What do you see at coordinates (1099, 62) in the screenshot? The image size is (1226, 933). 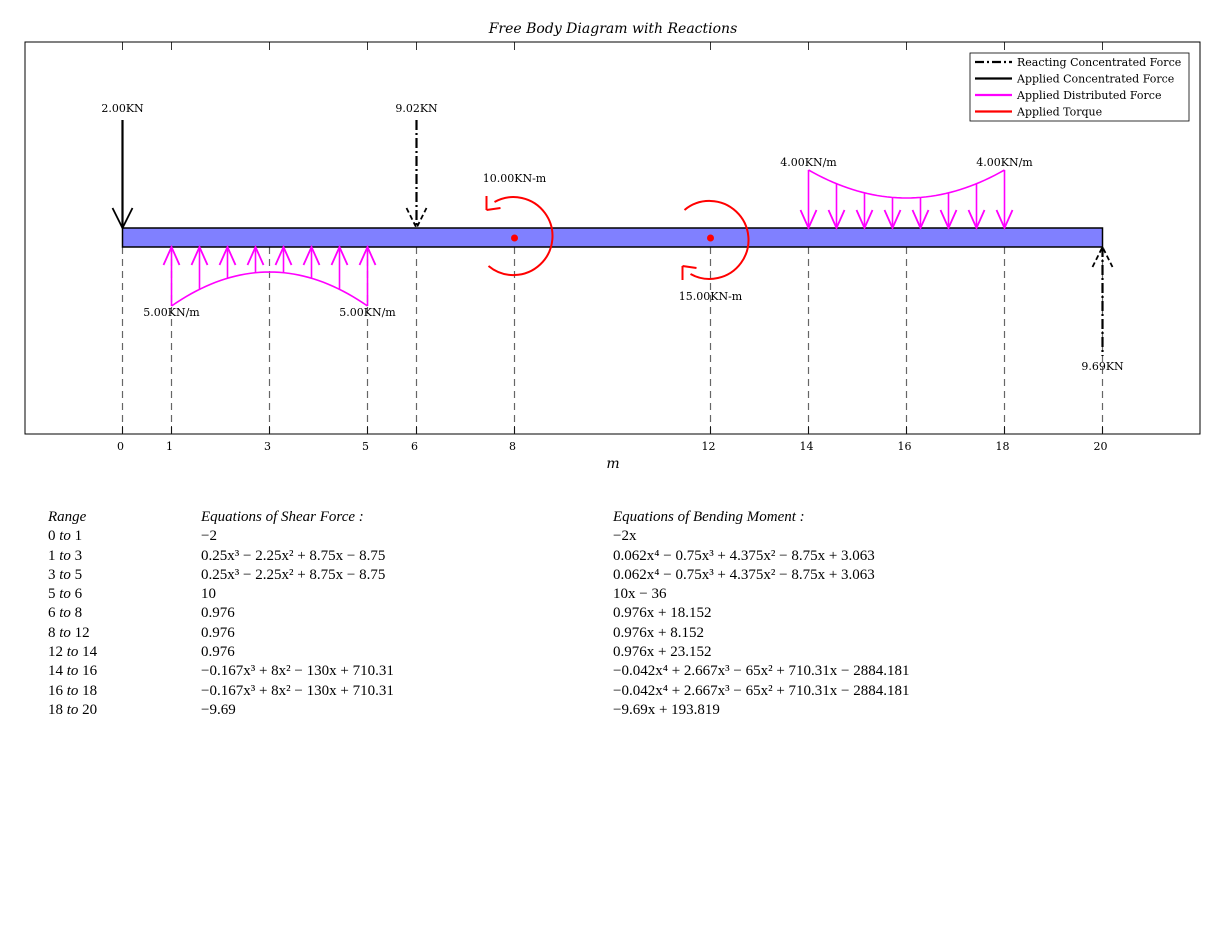 I see `legend-label: Reacting Concentrated Force` at bounding box center [1099, 62].